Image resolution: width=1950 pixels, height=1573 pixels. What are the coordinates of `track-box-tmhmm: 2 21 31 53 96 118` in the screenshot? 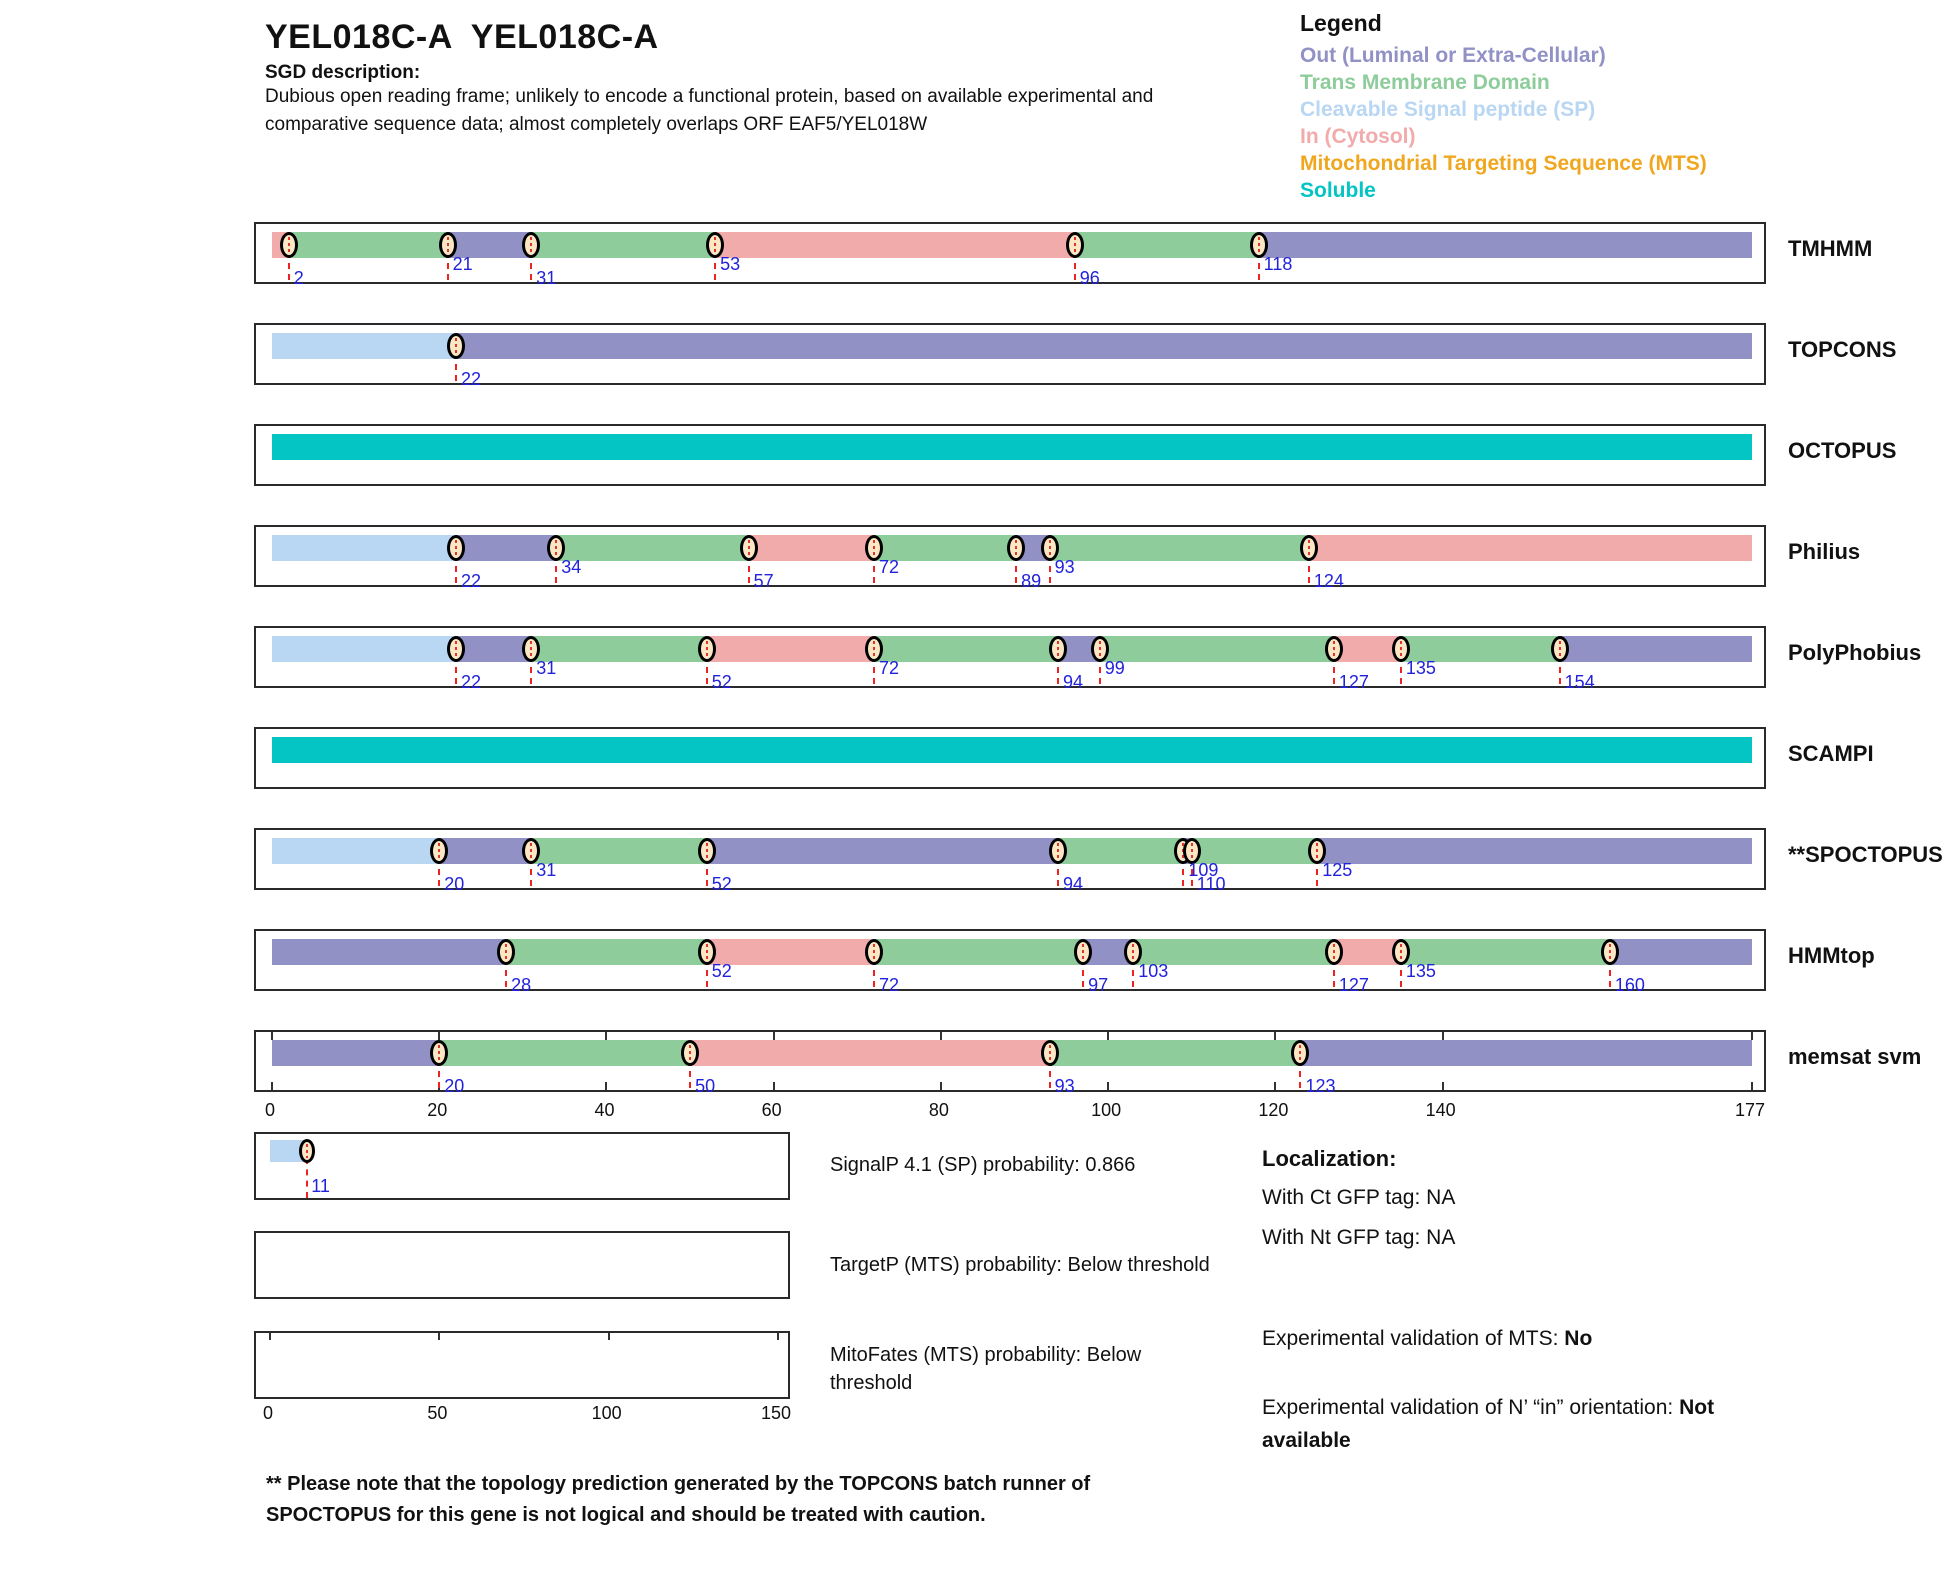 It's located at (1010, 255).